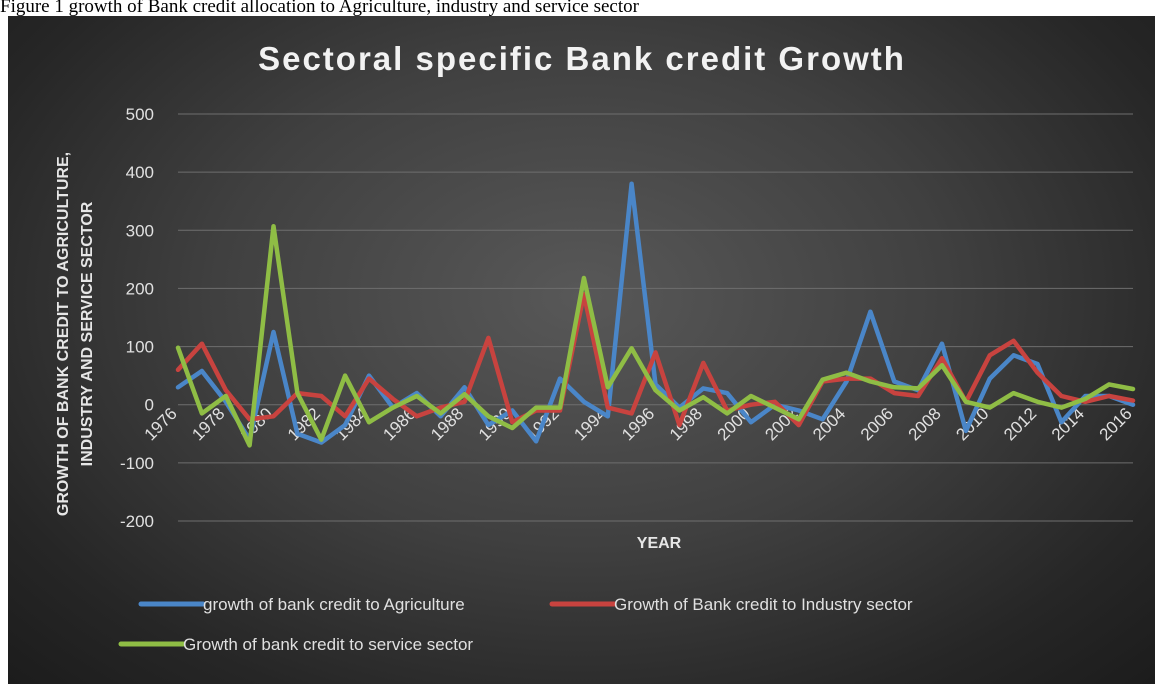 This screenshot has width=1171, height=684. I want to click on y-tick-label: -200, so click(137, 521).